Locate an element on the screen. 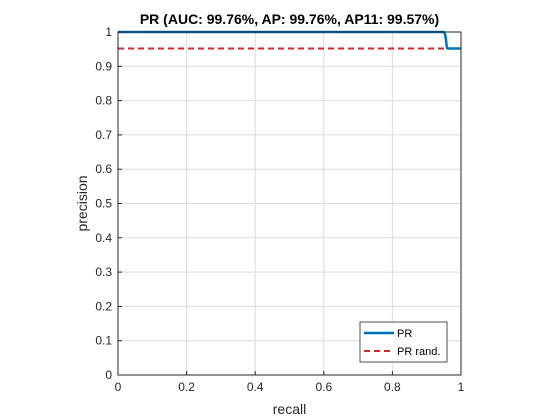 This screenshot has width=560, height=420. legend-label-pr: PR is located at coordinates (404, 334).